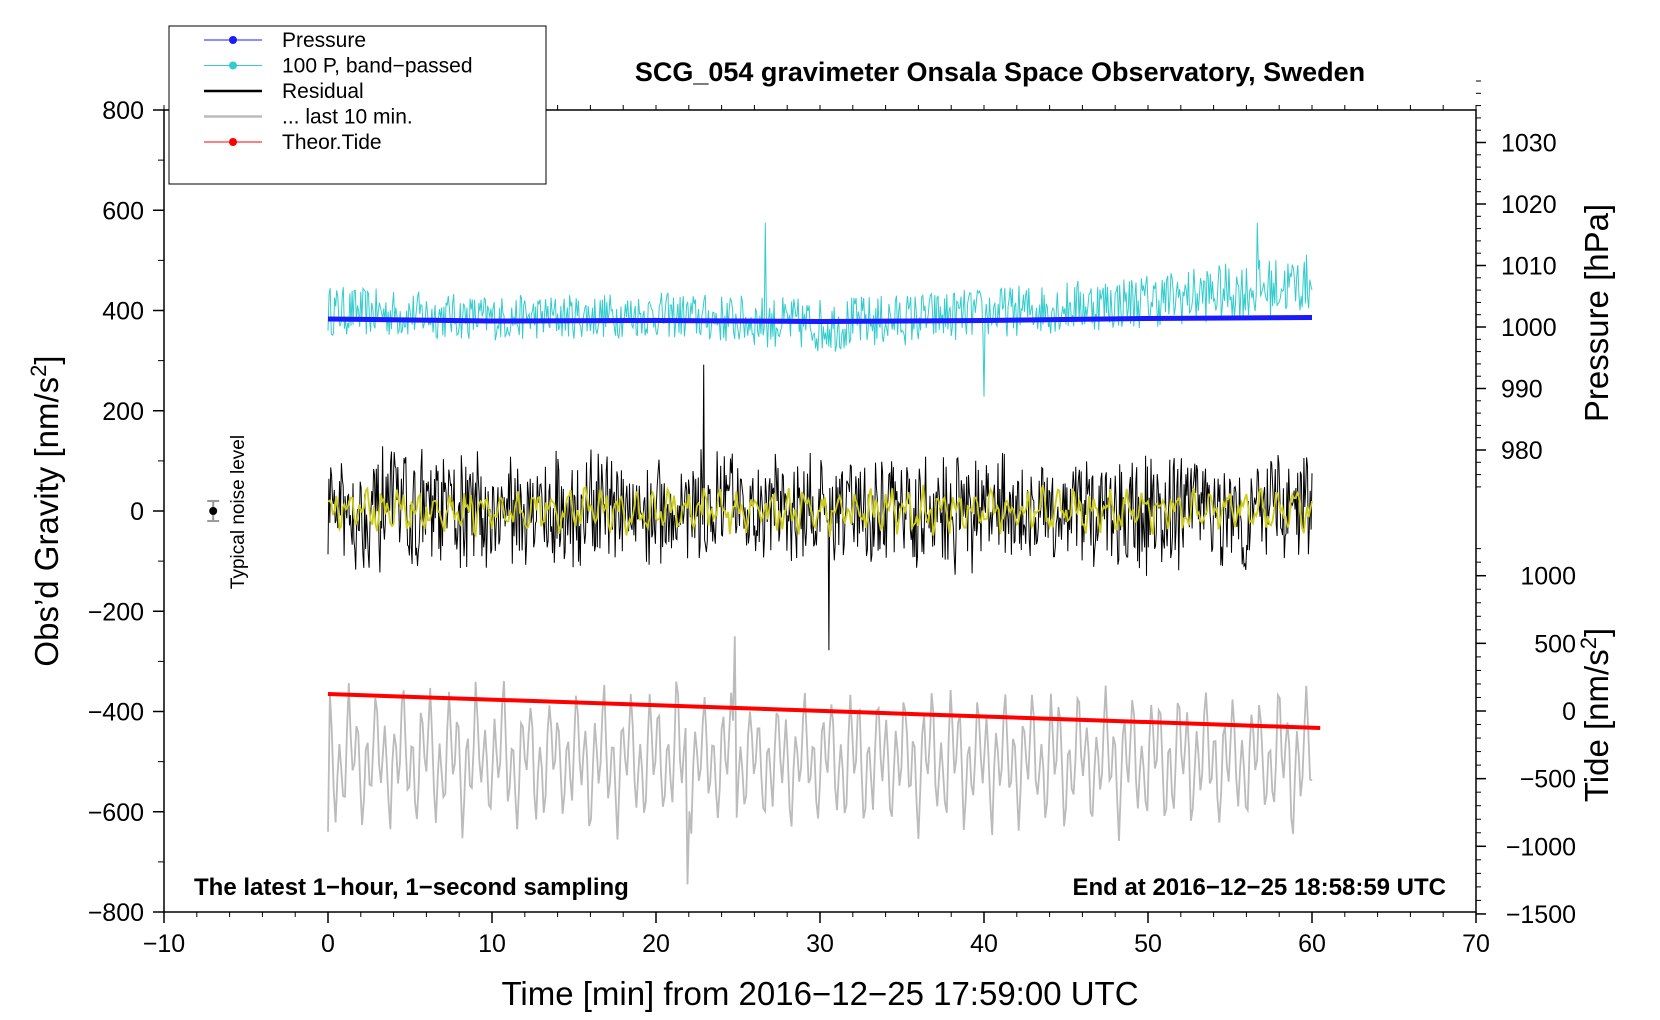  Describe the element at coordinates (238, 512) in the screenshot. I see `noise-label: Typical noise level` at that location.